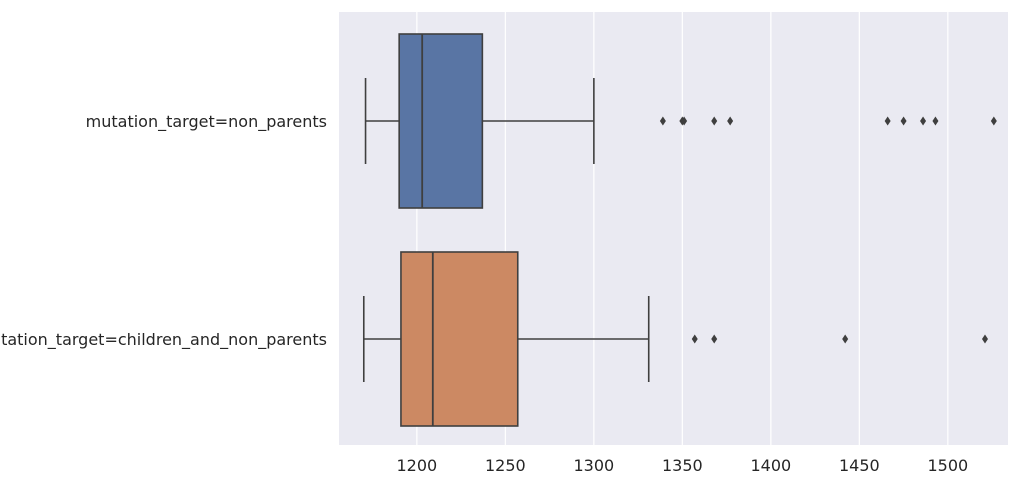 The width and height of the screenshot is (1020, 479). What do you see at coordinates (593, 465) in the screenshot?
I see `x-tick-label: 1300` at bounding box center [593, 465].